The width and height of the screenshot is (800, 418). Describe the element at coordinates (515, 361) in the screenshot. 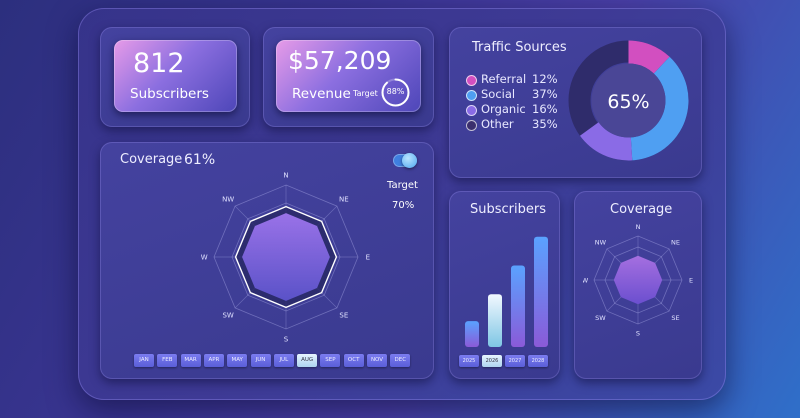

I see `year-button-2027: 2027` at that location.